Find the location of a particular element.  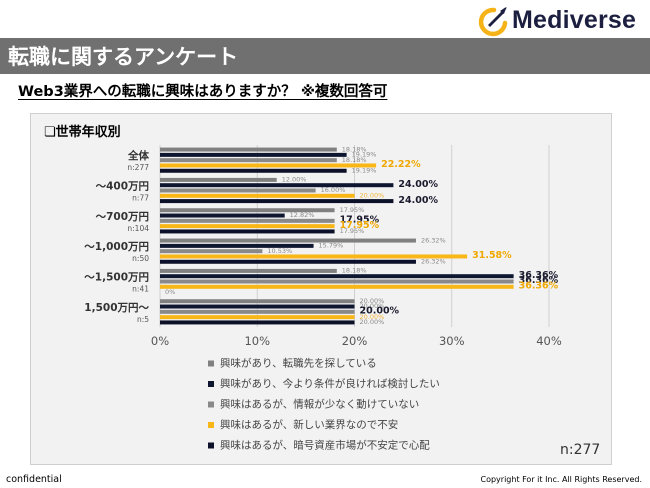

title-band: 転職に関するアンケート is located at coordinates (325, 56).